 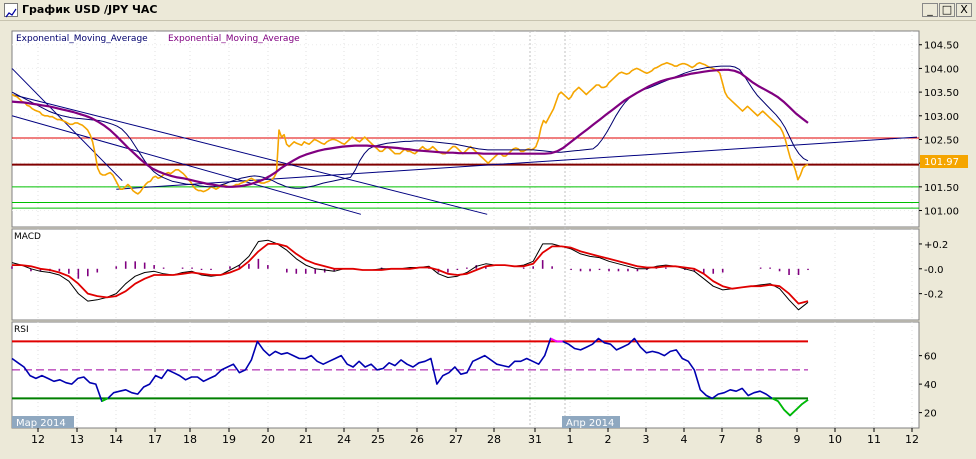 What do you see at coordinates (646, 439) in the screenshot?
I see `x-tick-label: 3` at bounding box center [646, 439].